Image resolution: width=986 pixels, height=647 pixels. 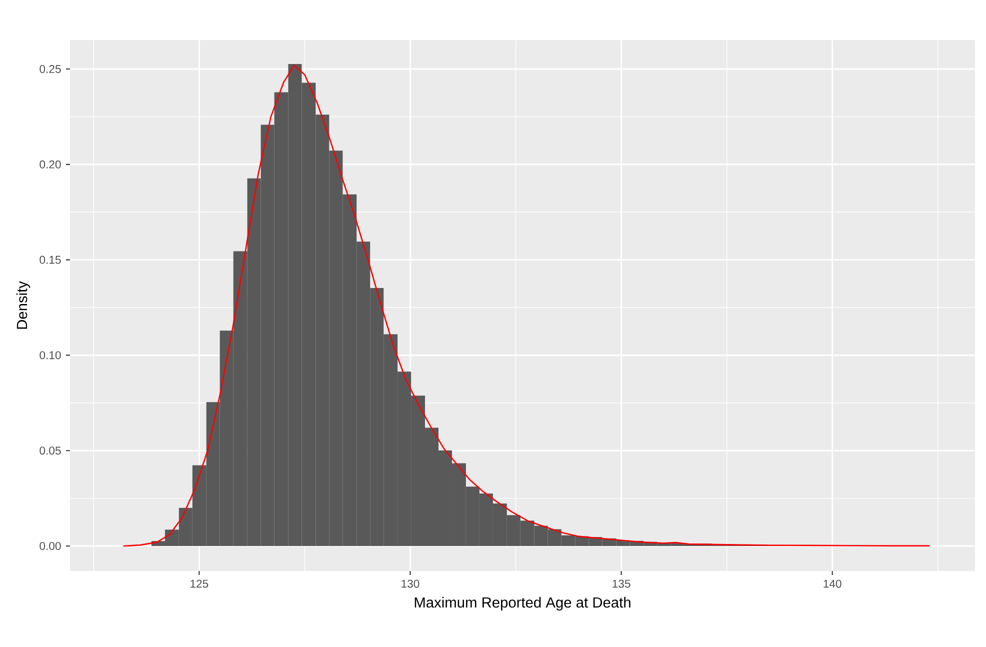 What do you see at coordinates (50, 450) in the screenshot?
I see `y-tick-label: 0.05` at bounding box center [50, 450].